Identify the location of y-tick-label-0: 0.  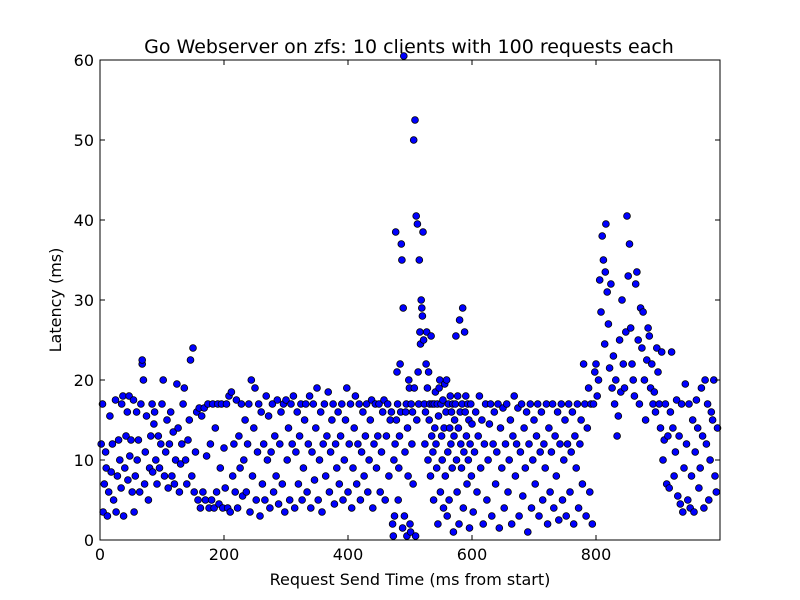
(89, 540).